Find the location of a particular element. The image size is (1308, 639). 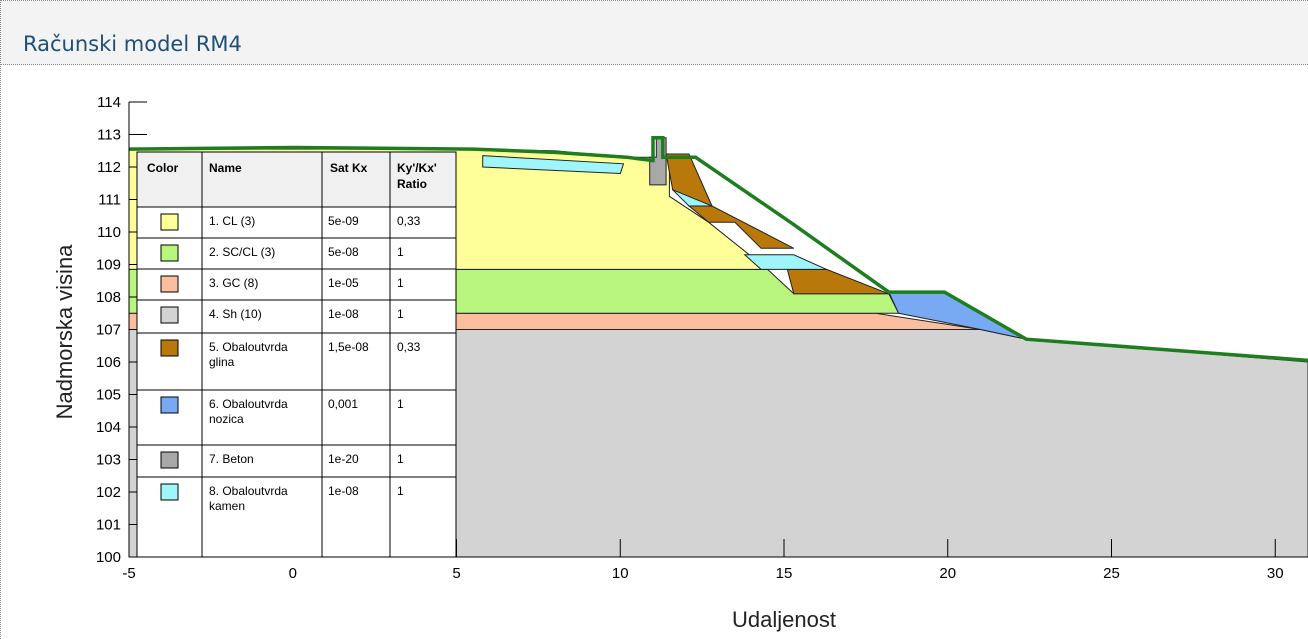

legend-sat-kx: 5e-08 is located at coordinates (343, 252).